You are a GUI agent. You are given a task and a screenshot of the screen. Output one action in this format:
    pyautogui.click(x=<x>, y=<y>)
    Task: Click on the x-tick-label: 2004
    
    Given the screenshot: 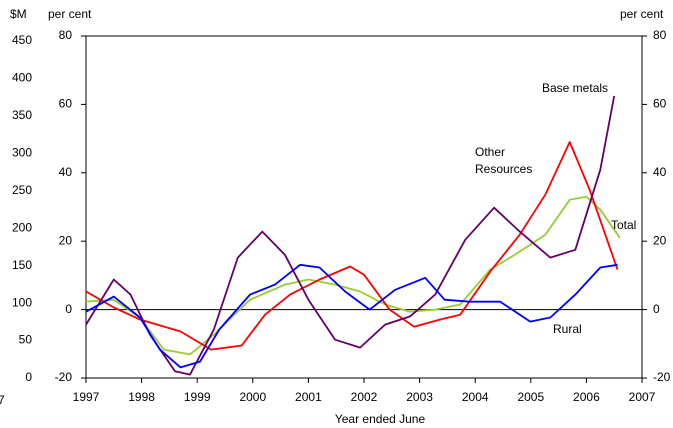 What is the action you would take?
    pyautogui.click(x=475, y=397)
    